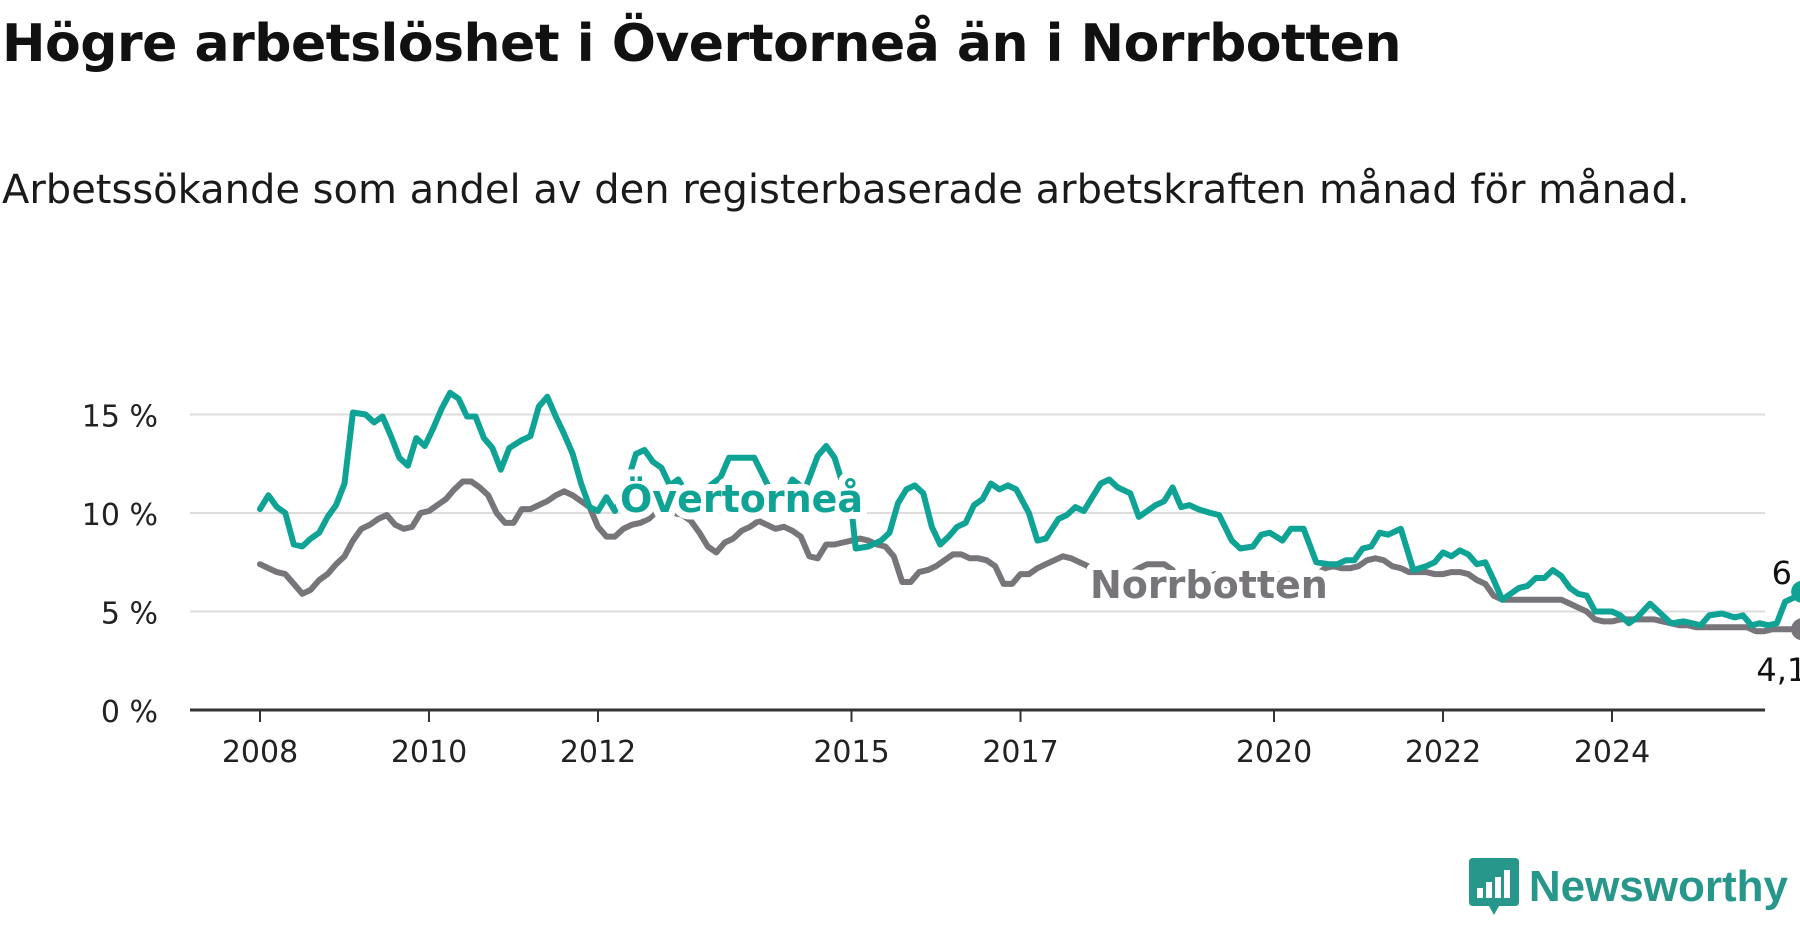  What do you see at coordinates (129, 712) in the screenshot?
I see `y-tick-label: 0 %` at bounding box center [129, 712].